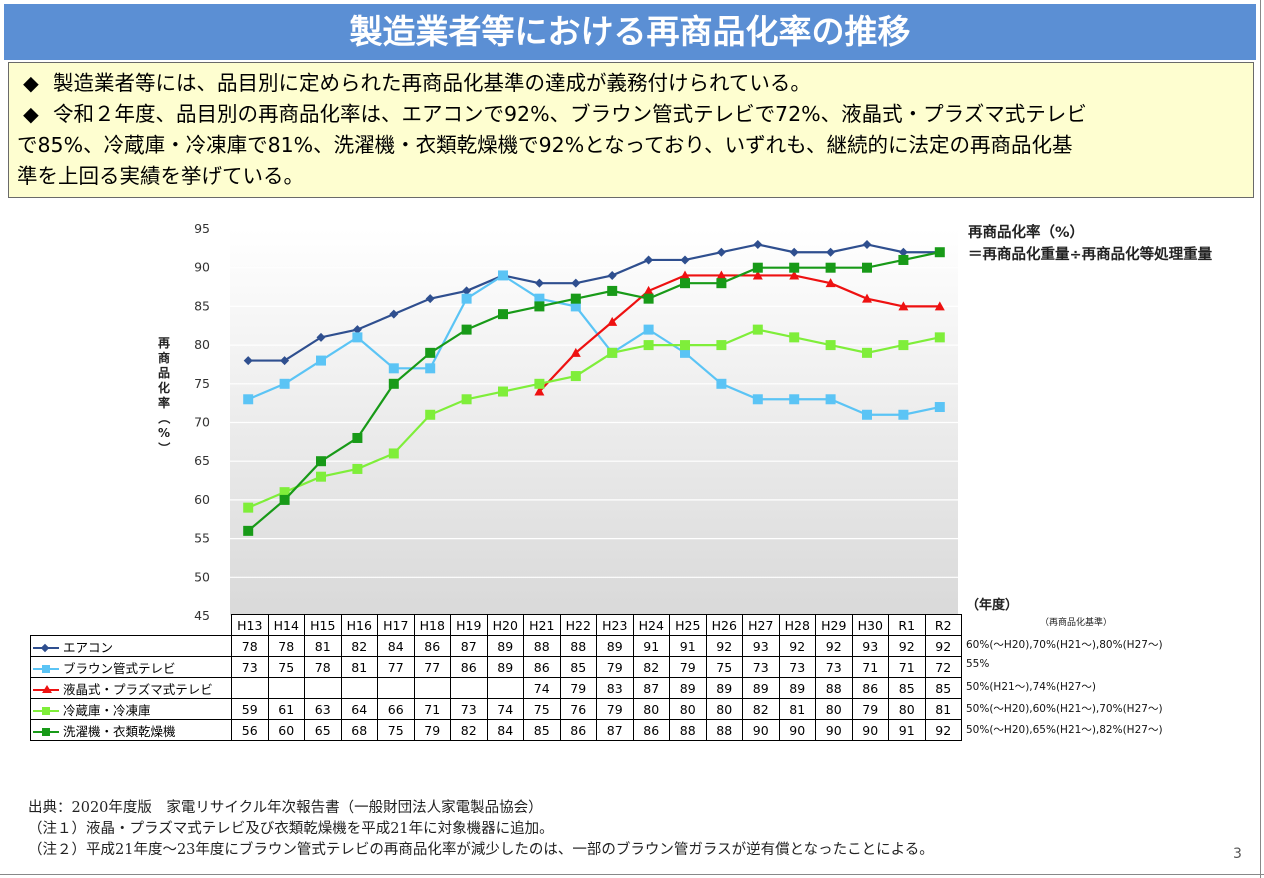 The image size is (1264, 878). What do you see at coordinates (323, 625) in the screenshot?
I see `table-header-cell: H15` at bounding box center [323, 625].